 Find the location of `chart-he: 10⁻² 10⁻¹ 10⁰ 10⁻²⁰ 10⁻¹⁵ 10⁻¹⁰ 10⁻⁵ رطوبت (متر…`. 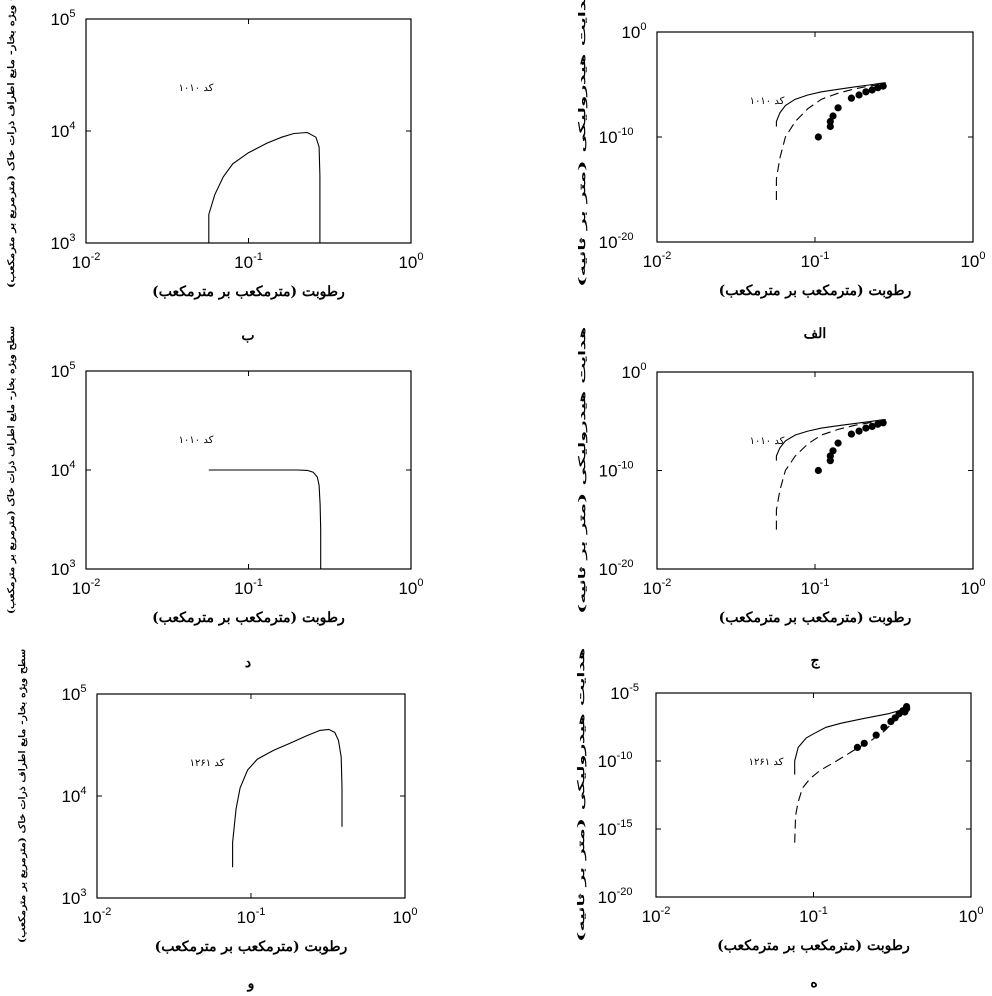

chart-he: 10⁻² 10⁻¹ 10⁰ 10⁻²⁰ 10⁻¹⁵ 10⁻¹⁰ 10⁻⁵ رطوبت (متر… is located at coordinates (780, 819).